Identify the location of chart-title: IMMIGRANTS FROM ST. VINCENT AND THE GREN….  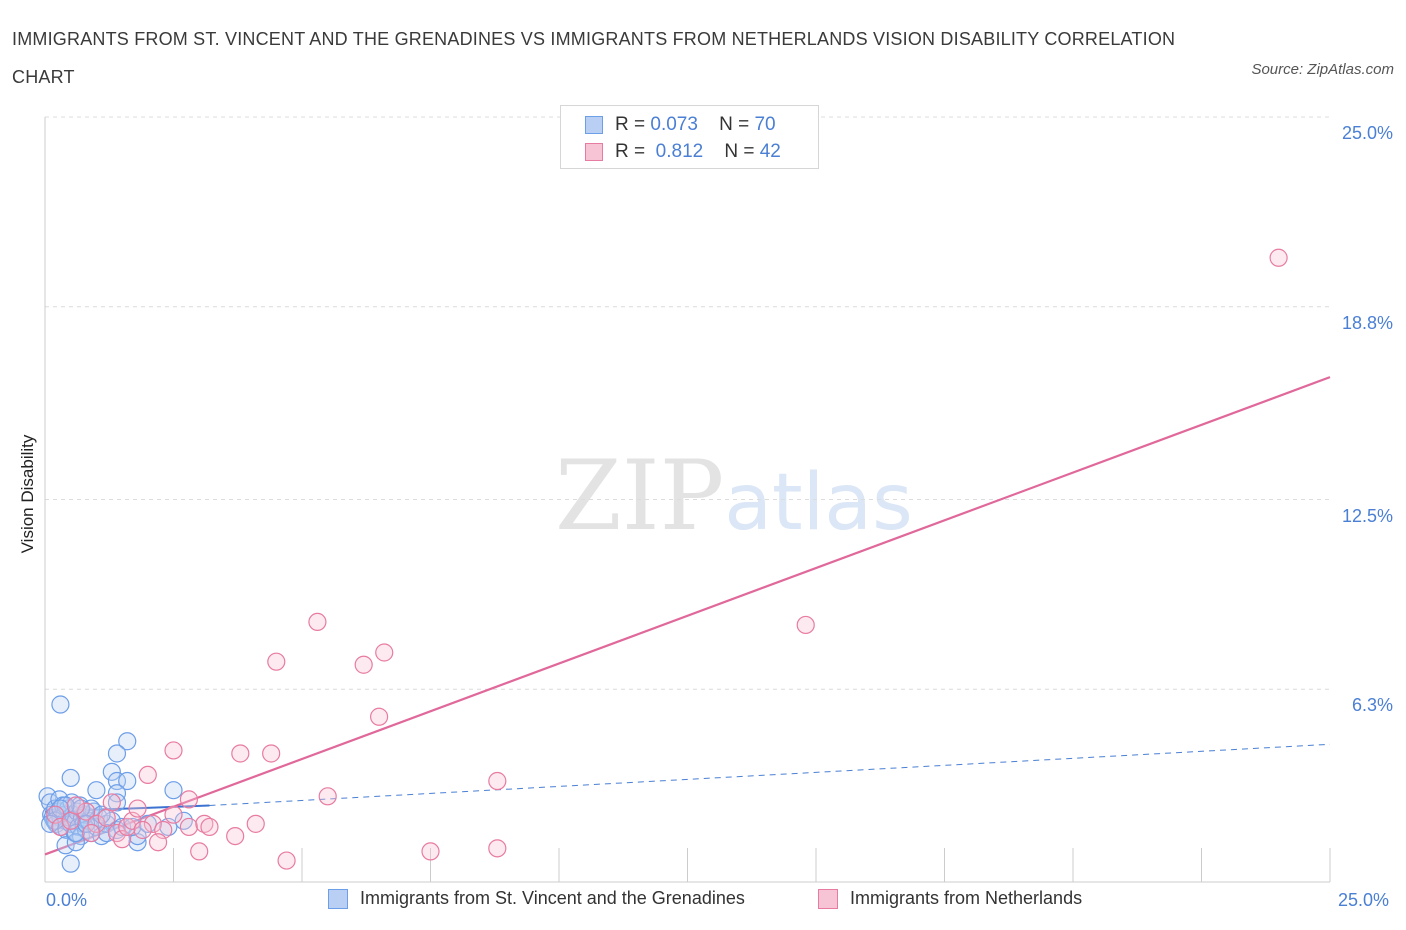
(594, 58).